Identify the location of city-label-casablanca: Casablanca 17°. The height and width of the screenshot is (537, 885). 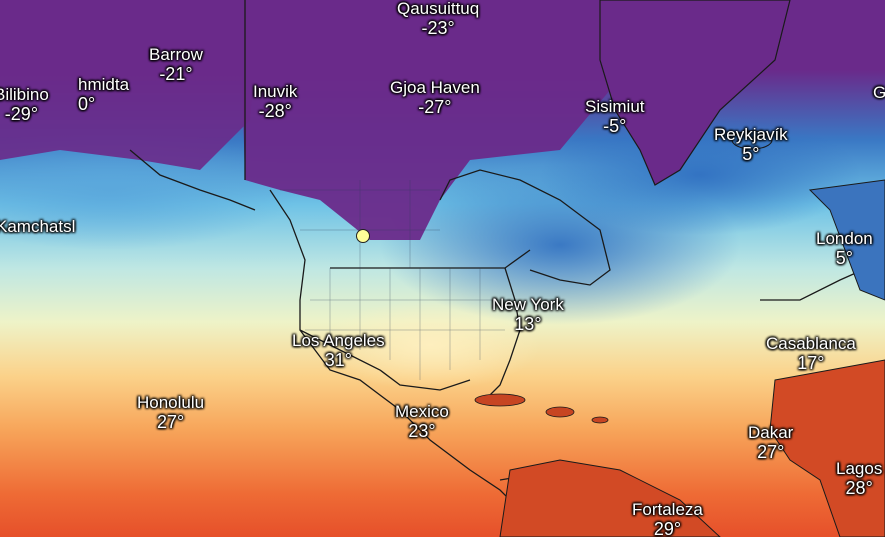
(811, 353).